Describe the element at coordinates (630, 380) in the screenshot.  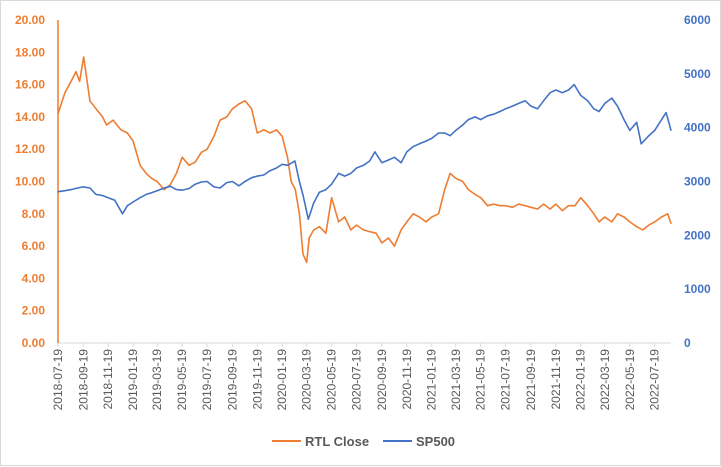
I see `x-tick-label: 2022-05-19` at that location.